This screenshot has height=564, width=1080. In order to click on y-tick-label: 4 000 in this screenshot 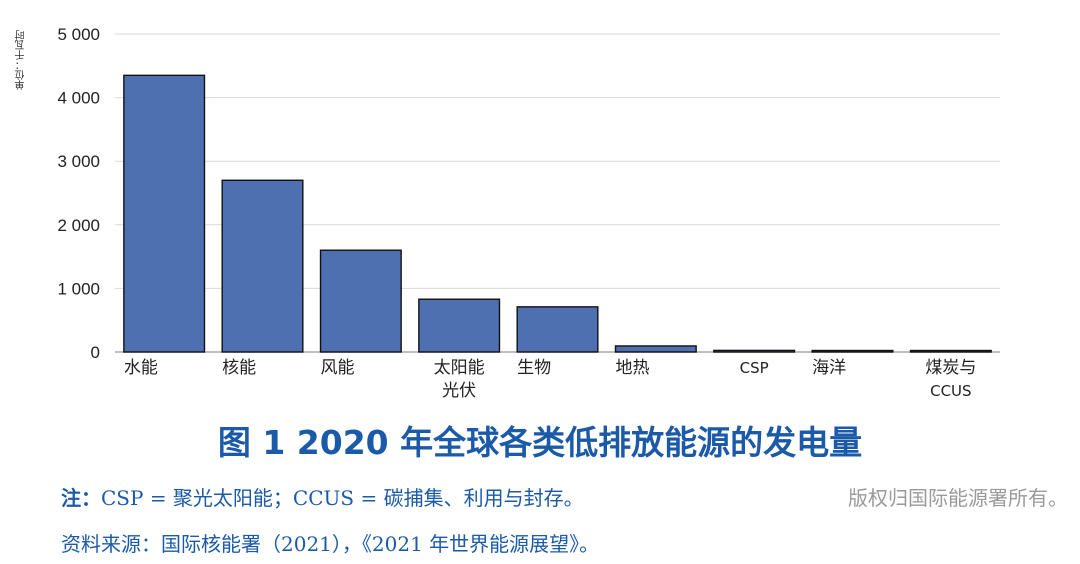, I will do `click(78, 98)`.